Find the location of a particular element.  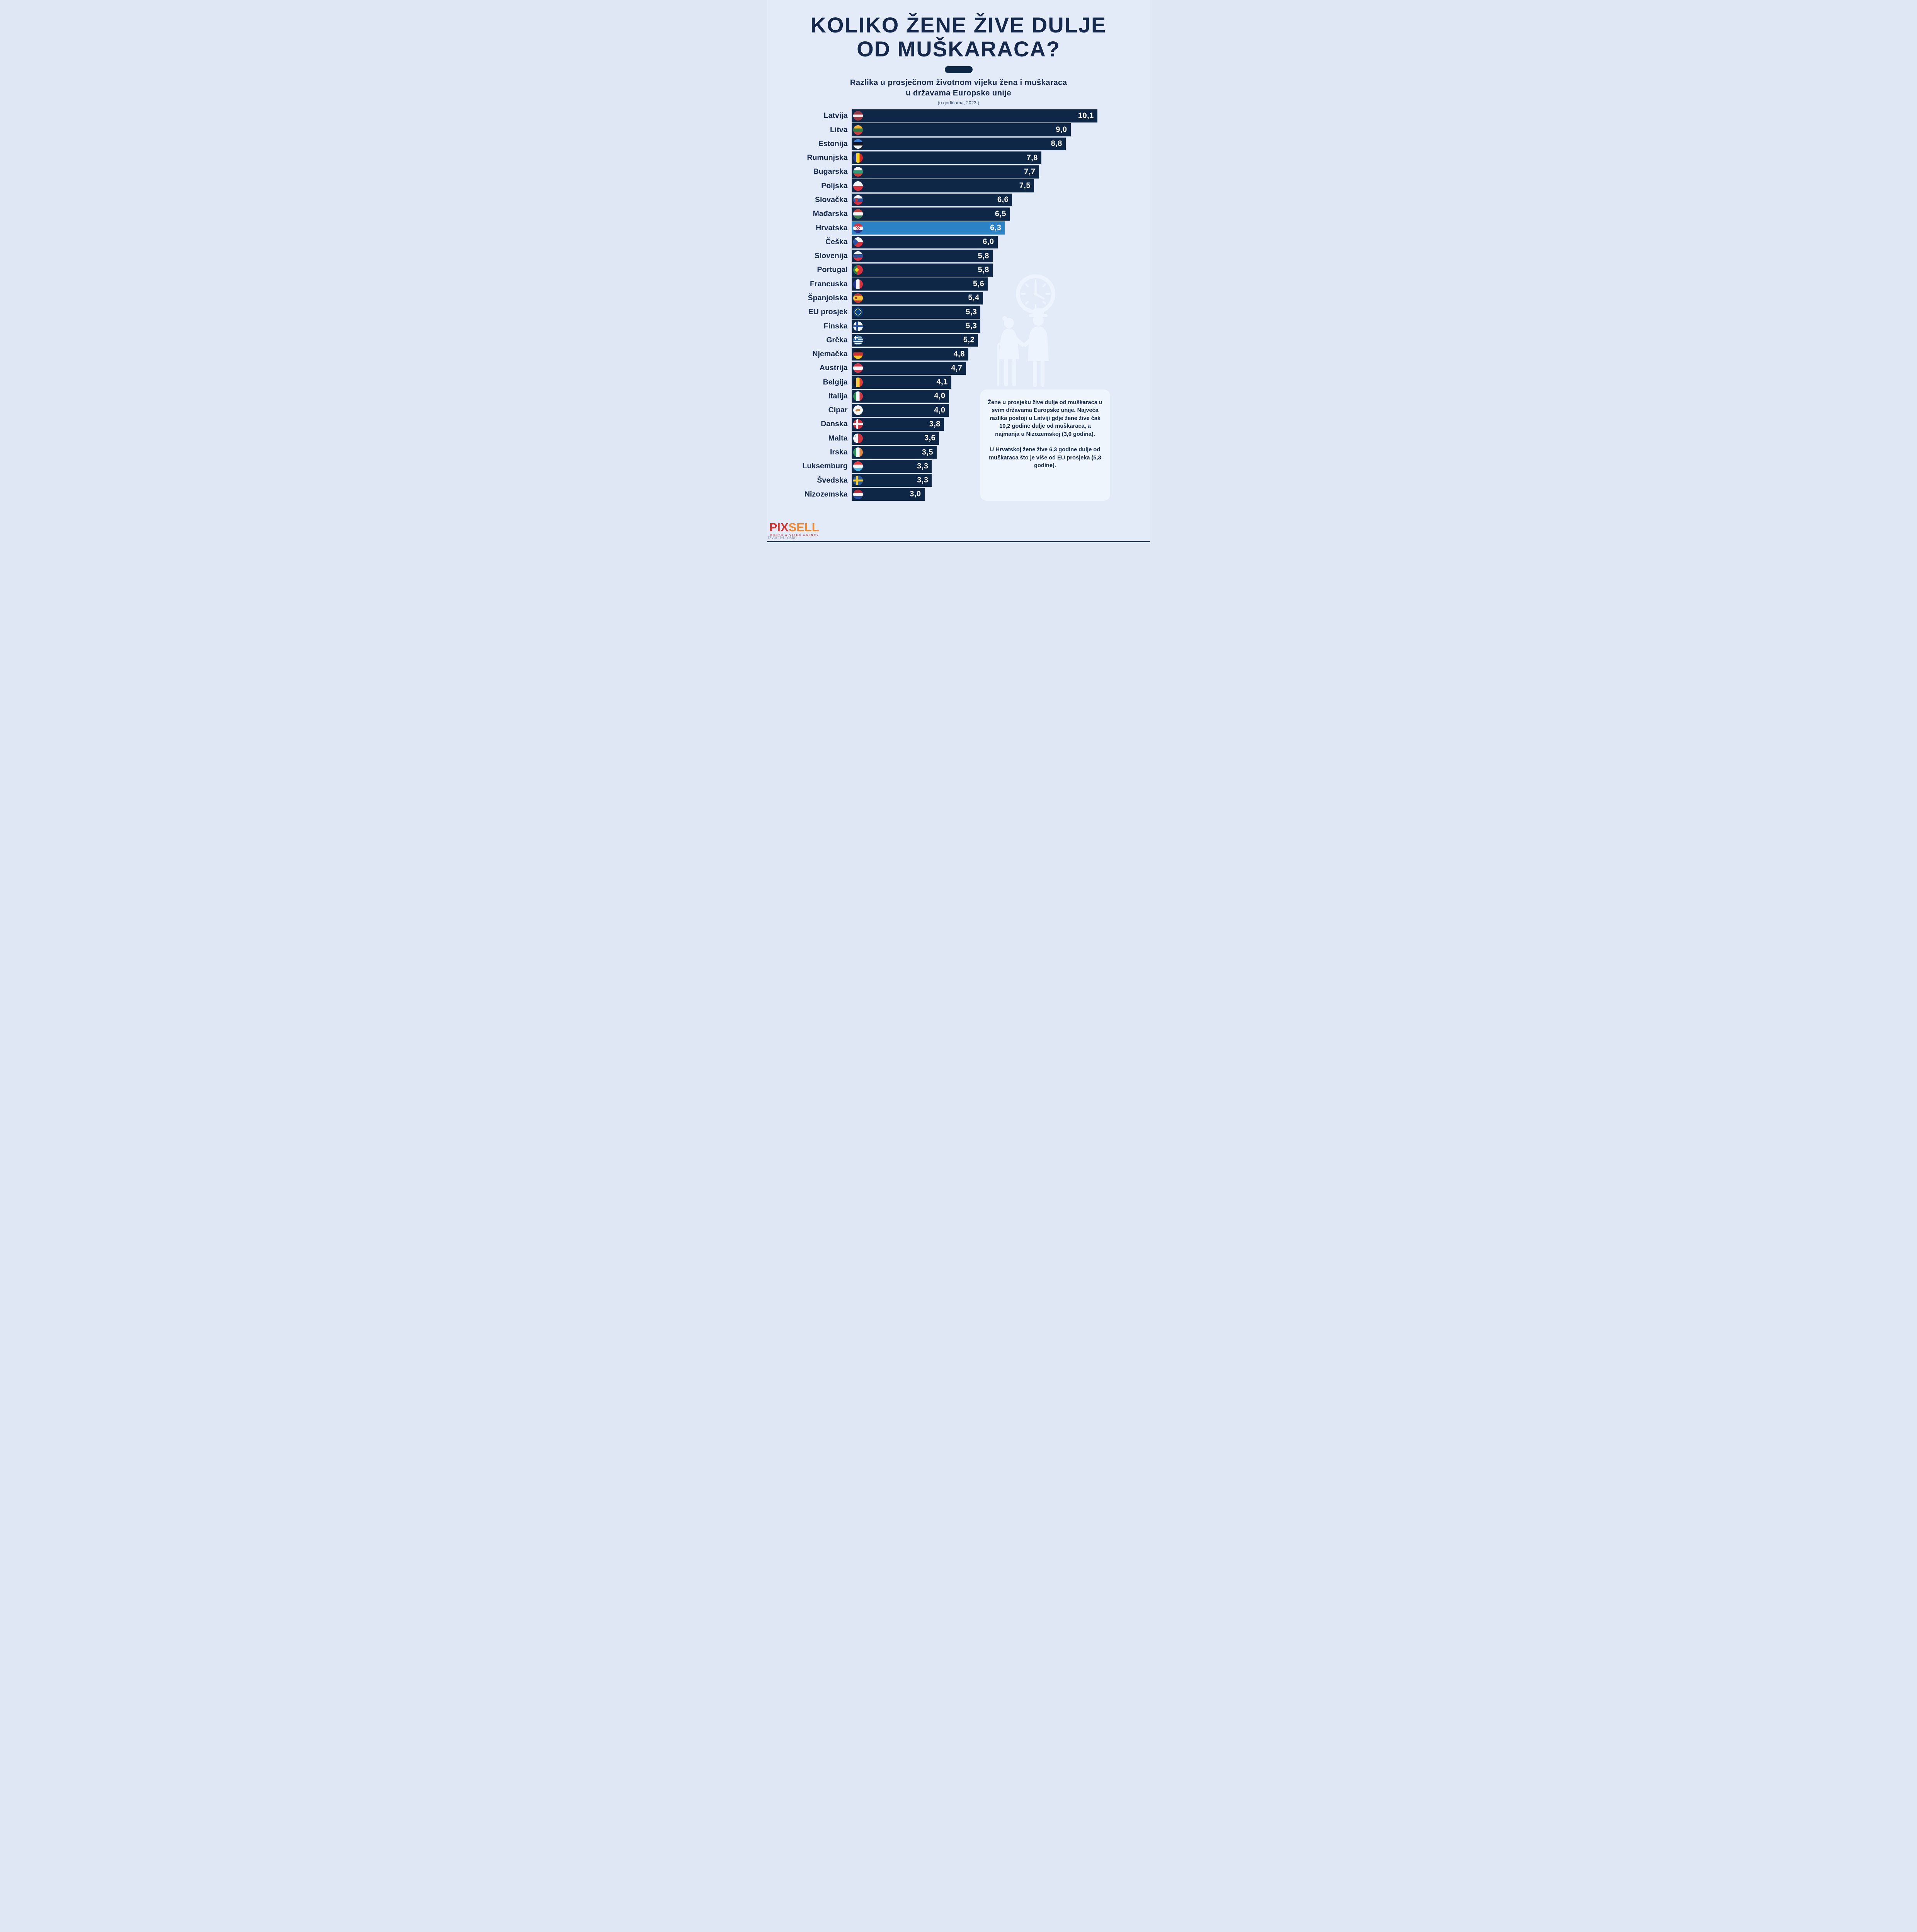

czechia-flag-icon-triangle is located at coordinates (856, 242).